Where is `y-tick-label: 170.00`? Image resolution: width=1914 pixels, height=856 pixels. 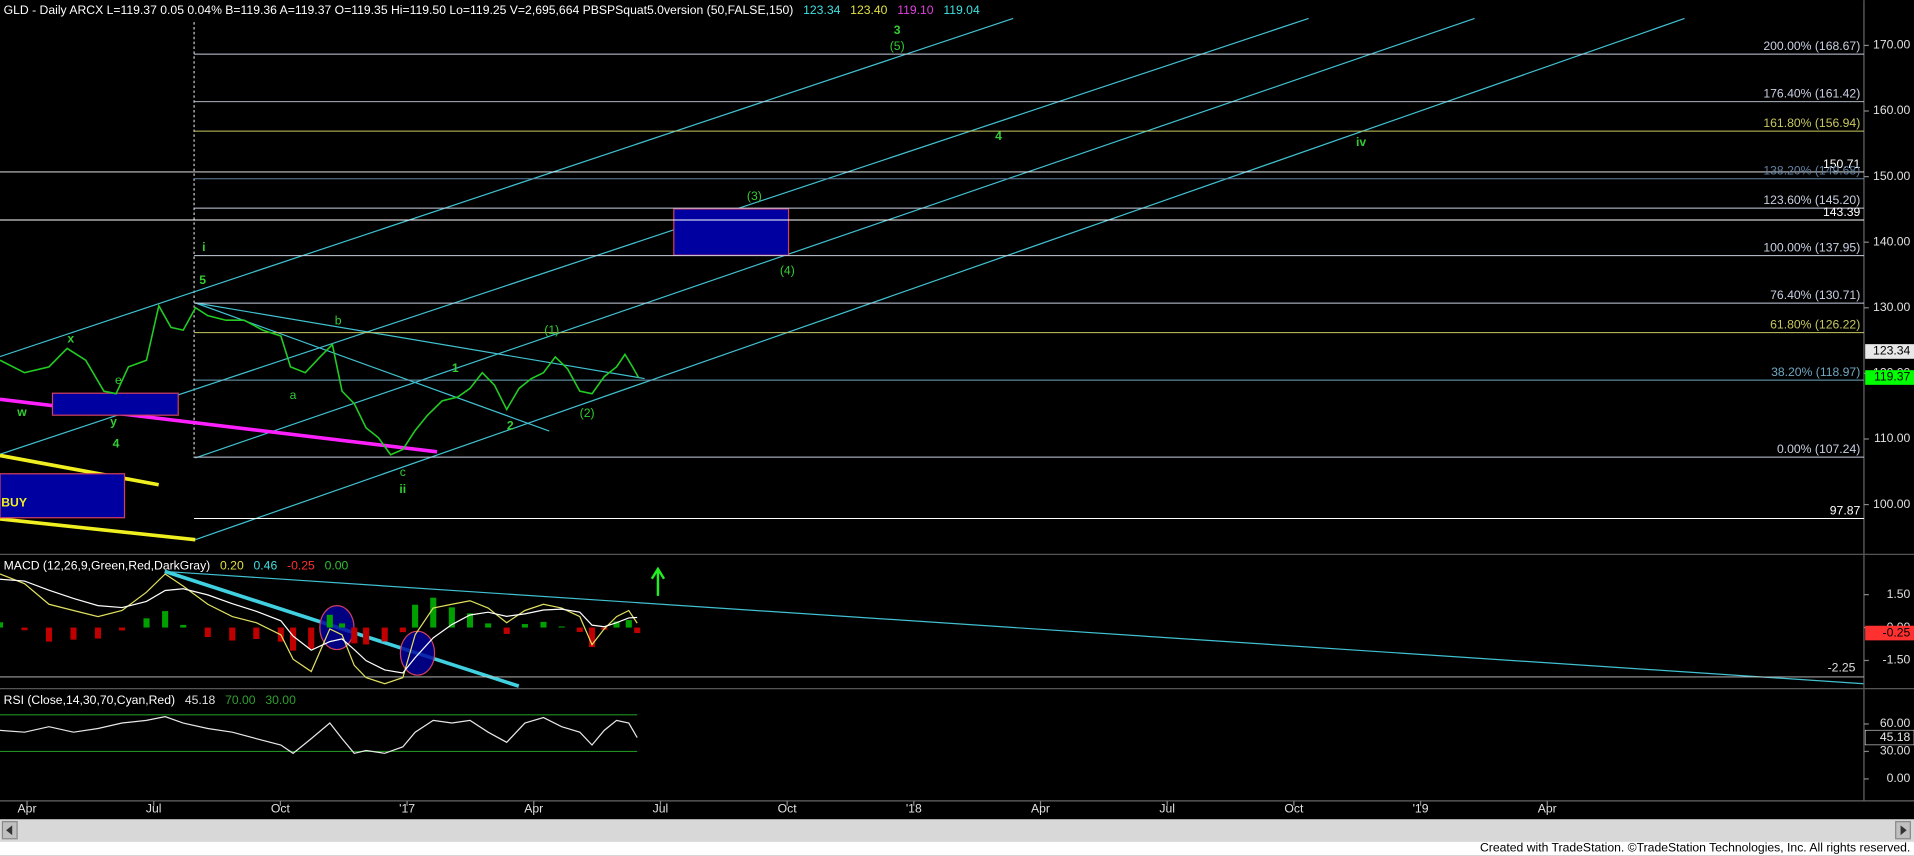 y-tick-label: 170.00 is located at coordinates (1891, 45).